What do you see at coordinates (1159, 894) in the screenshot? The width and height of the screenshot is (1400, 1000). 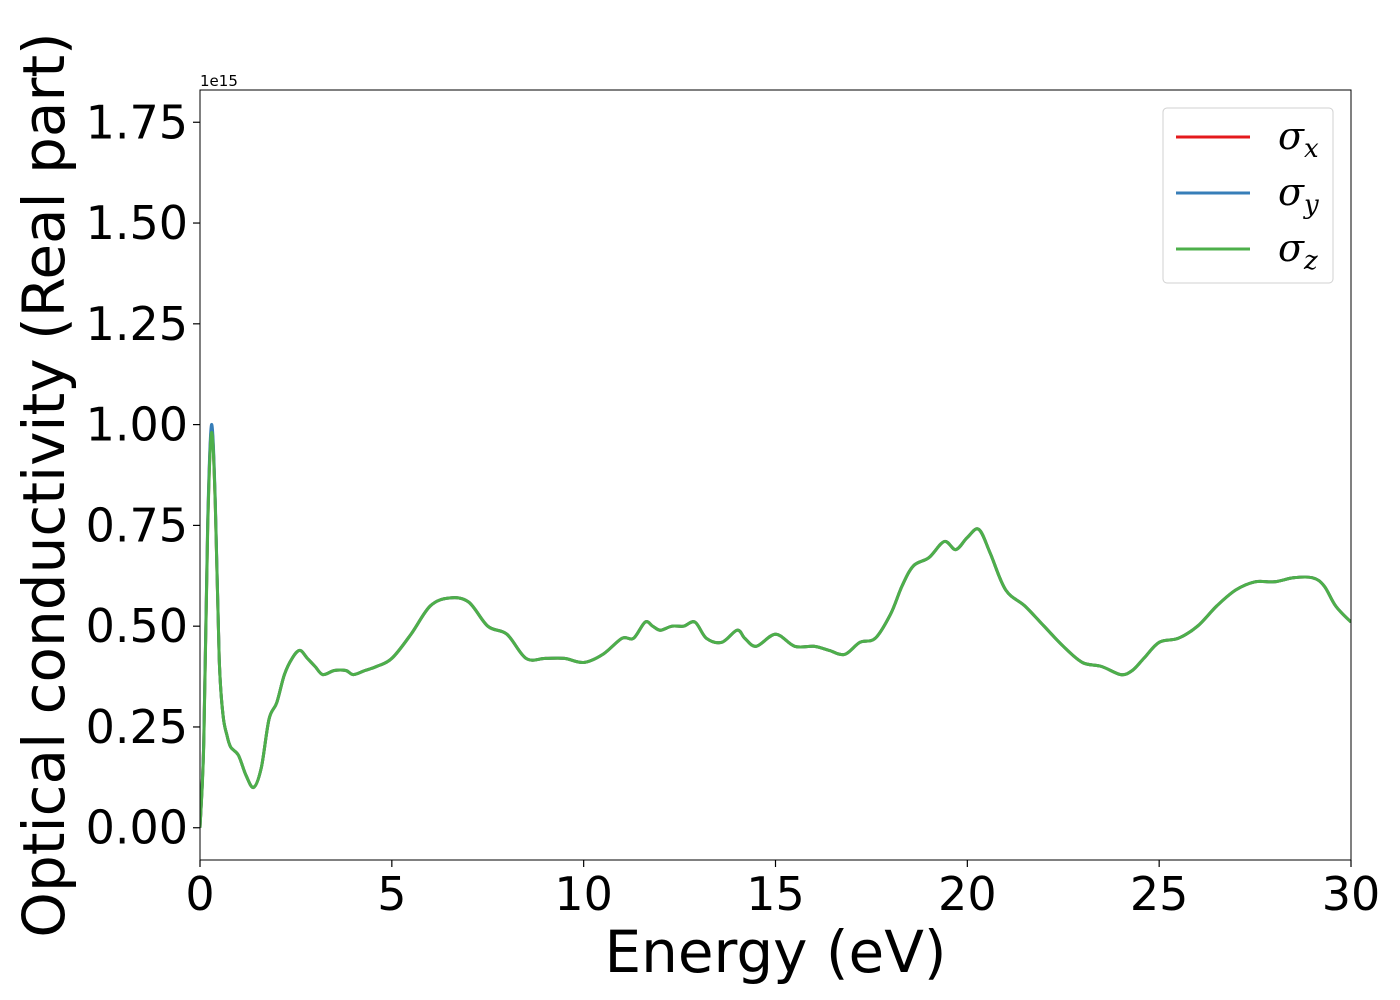 I see `x-tick-label: 25` at bounding box center [1159, 894].